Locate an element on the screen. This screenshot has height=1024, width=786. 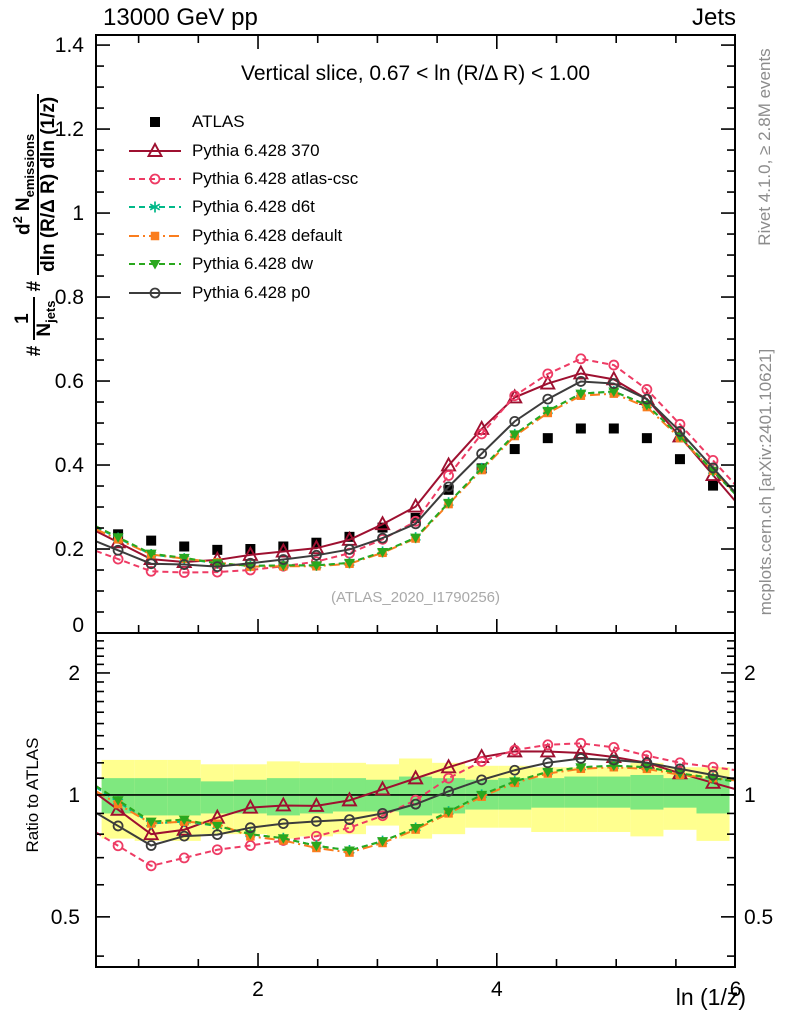
legend-marker-pythia-6-428-p0 is located at coordinates (155, 292).